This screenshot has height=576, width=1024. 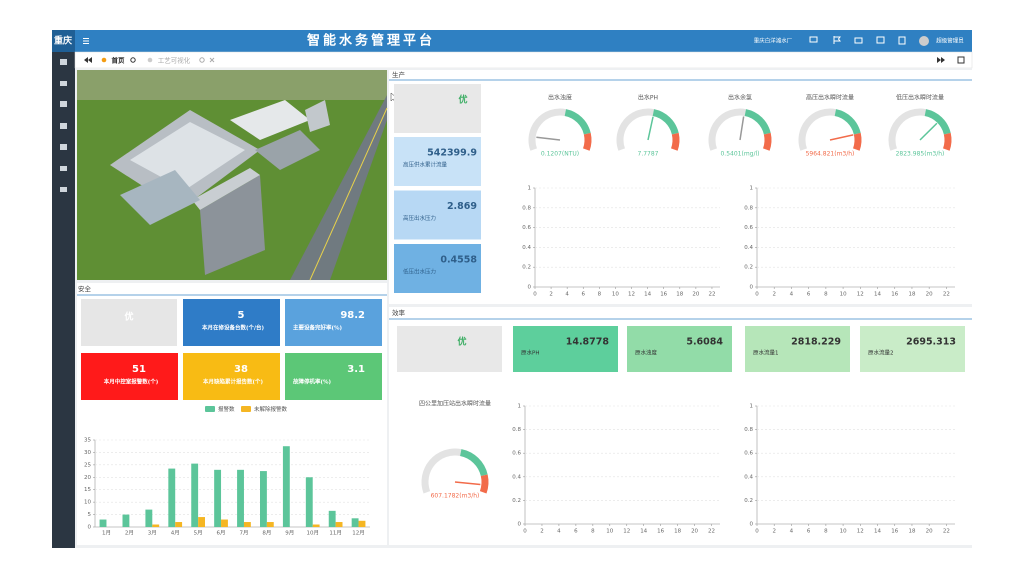 What do you see at coordinates (881, 353) in the screenshot?
I see `kpi-label: 原水流量2` at bounding box center [881, 353].